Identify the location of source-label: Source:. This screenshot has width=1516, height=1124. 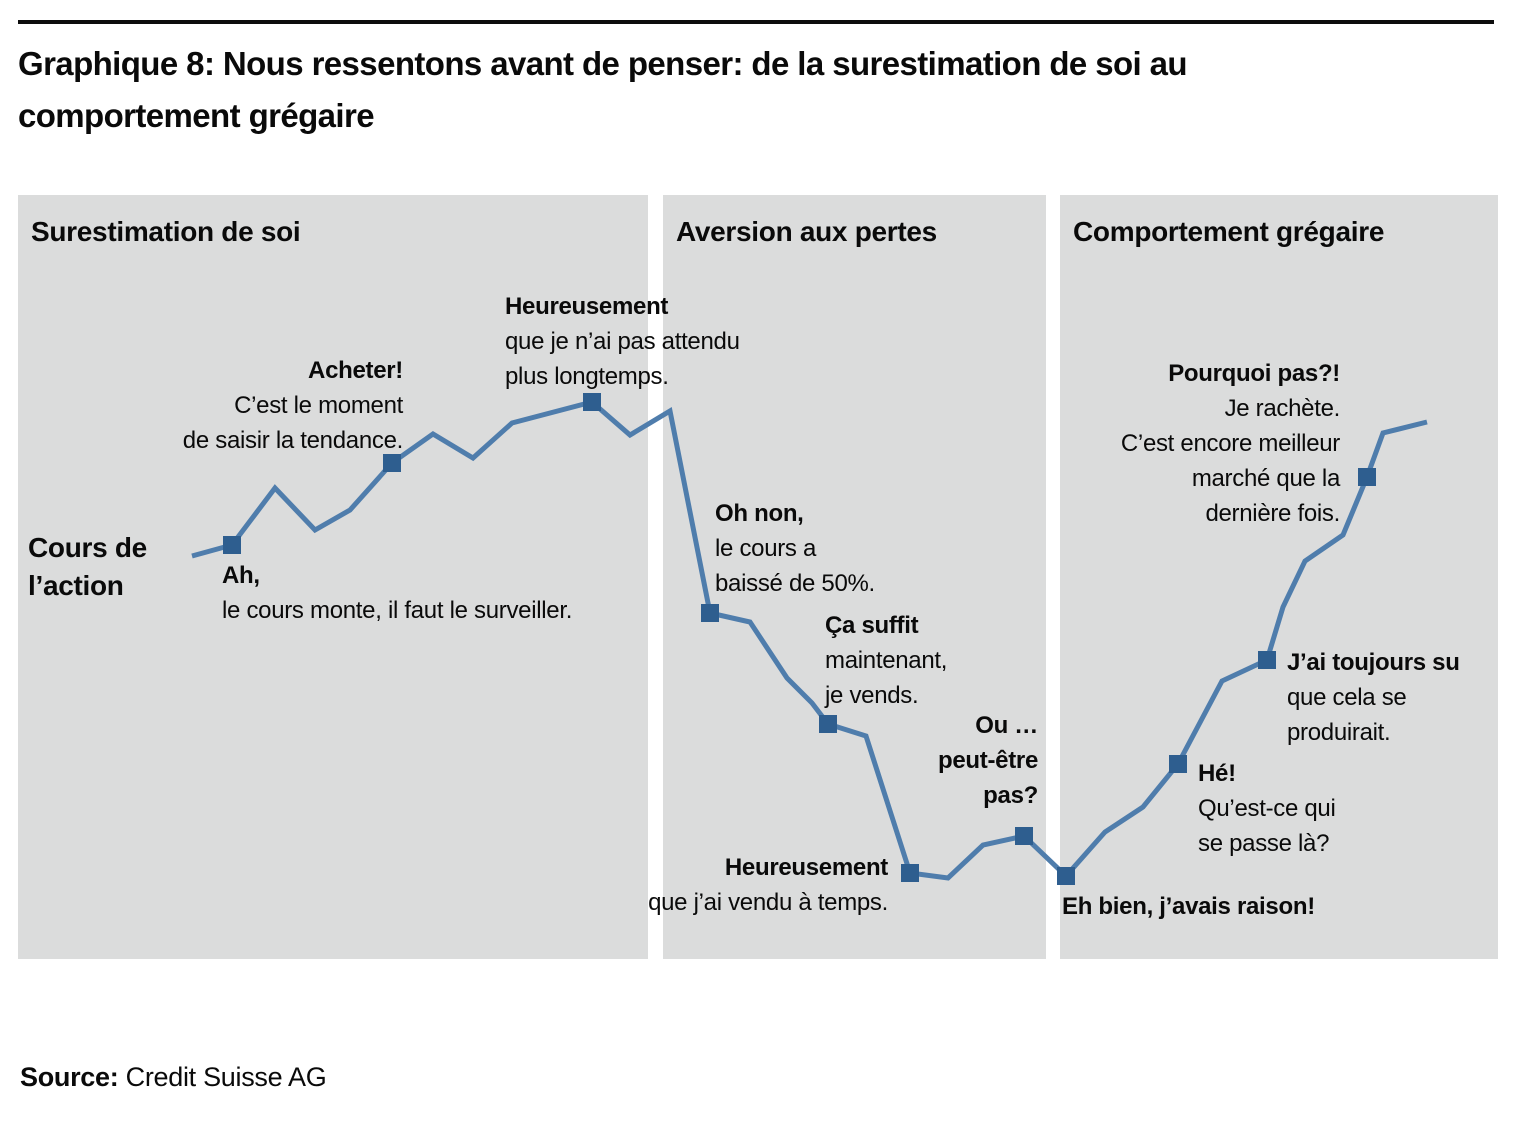
(69, 1077).